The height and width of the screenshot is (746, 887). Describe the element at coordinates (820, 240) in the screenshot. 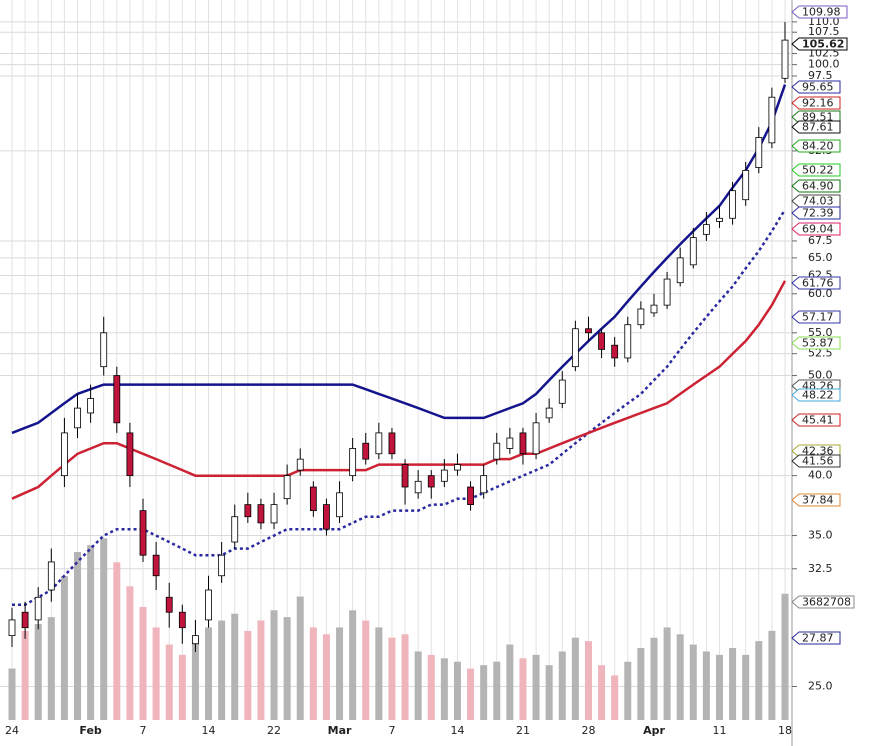

I see `y-tick-label: 67.5` at that location.